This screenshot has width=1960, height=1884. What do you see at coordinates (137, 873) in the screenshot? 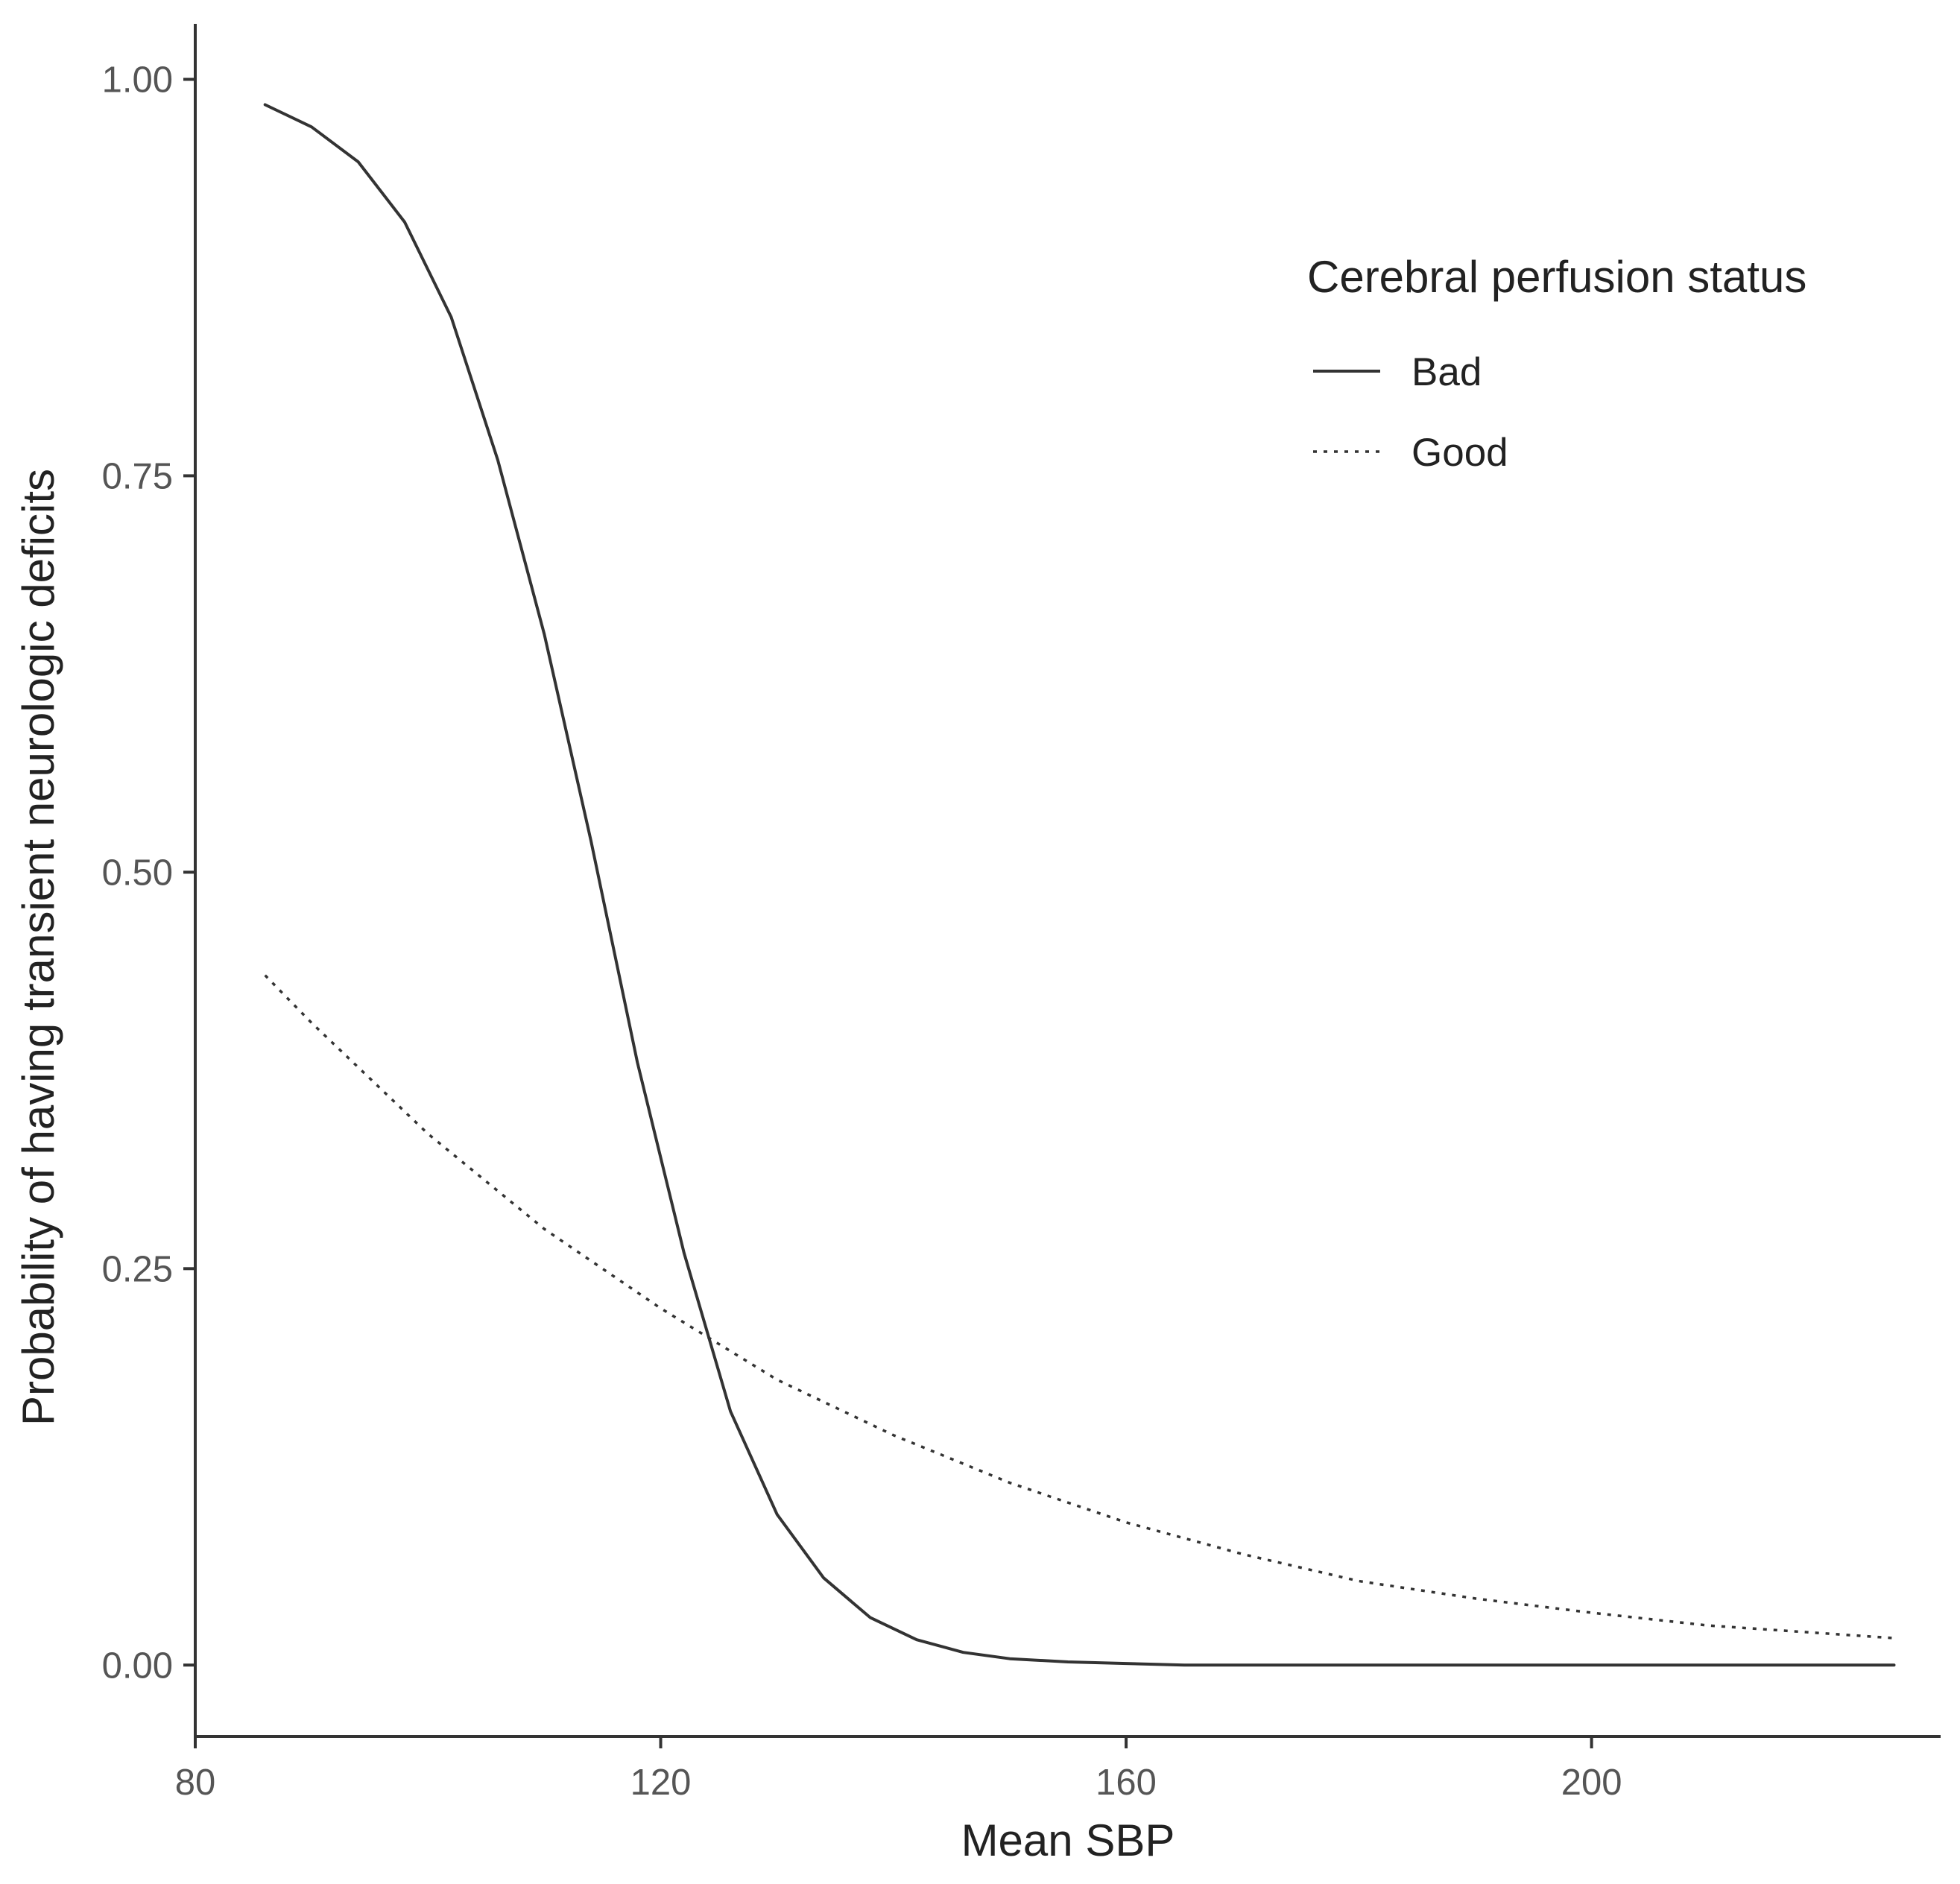
I see `y-tick-label: 0.50` at bounding box center [137, 873].